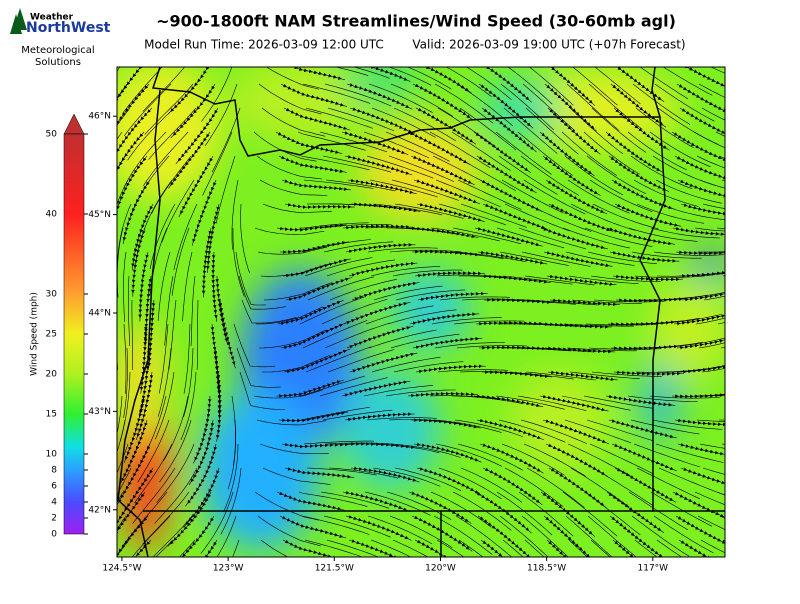  Describe the element at coordinates (52, 18) in the screenshot. I see `logo-top: Weather` at that location.